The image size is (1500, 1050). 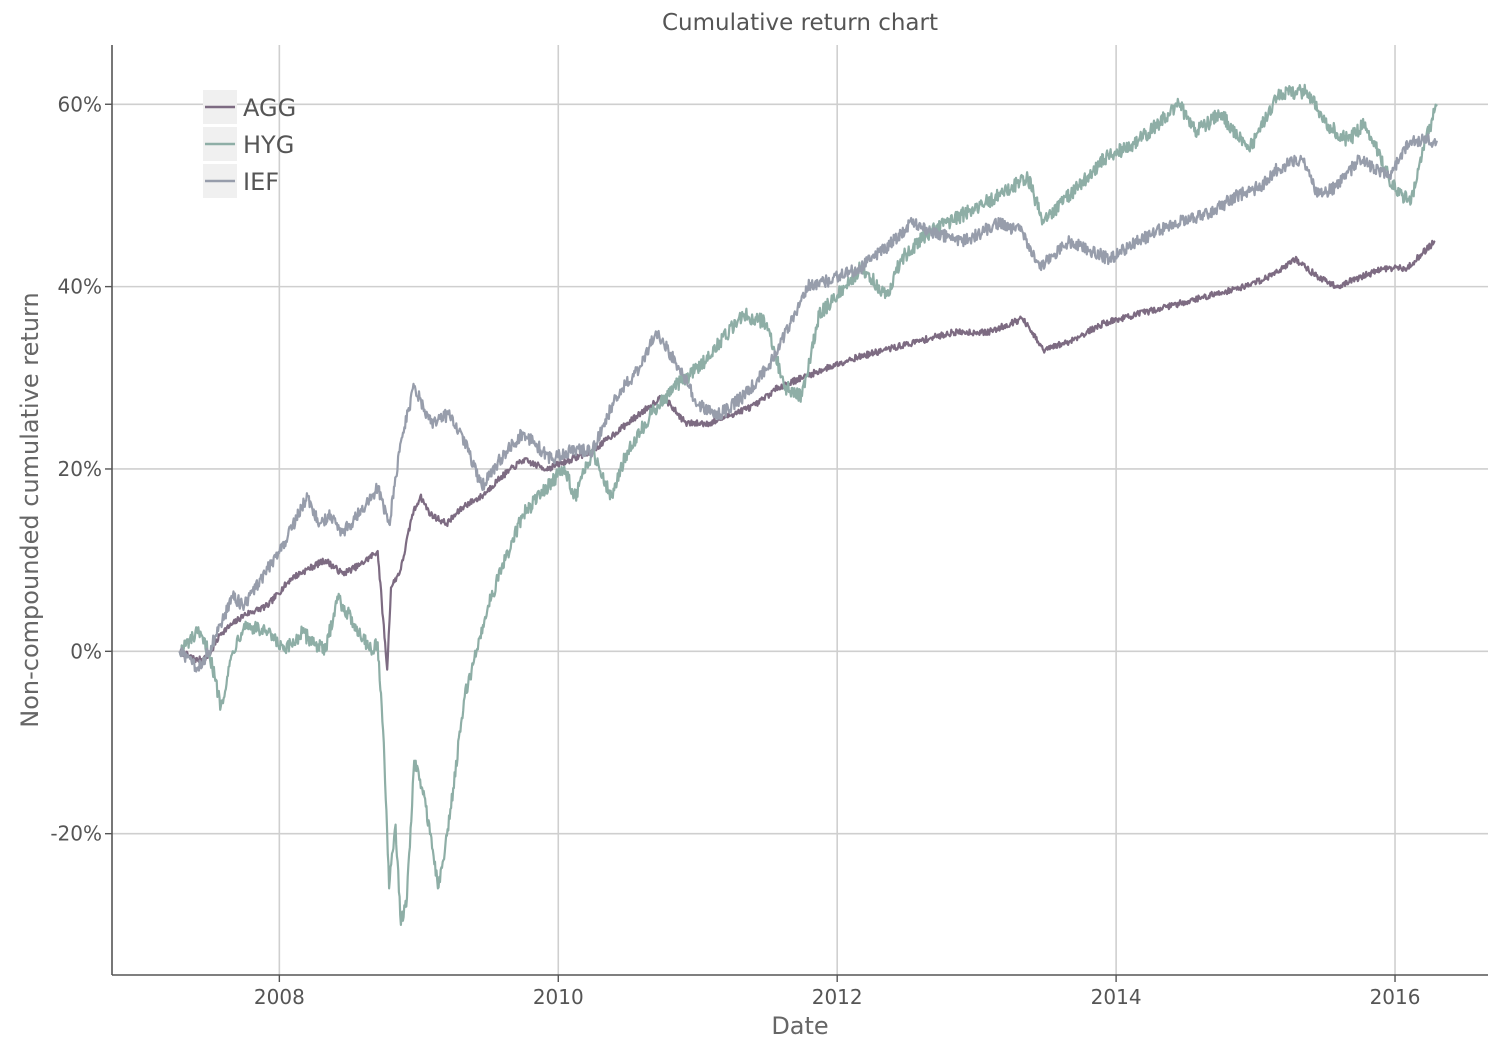 I want to click on y-tick-label: 20%, so click(x=80, y=469).